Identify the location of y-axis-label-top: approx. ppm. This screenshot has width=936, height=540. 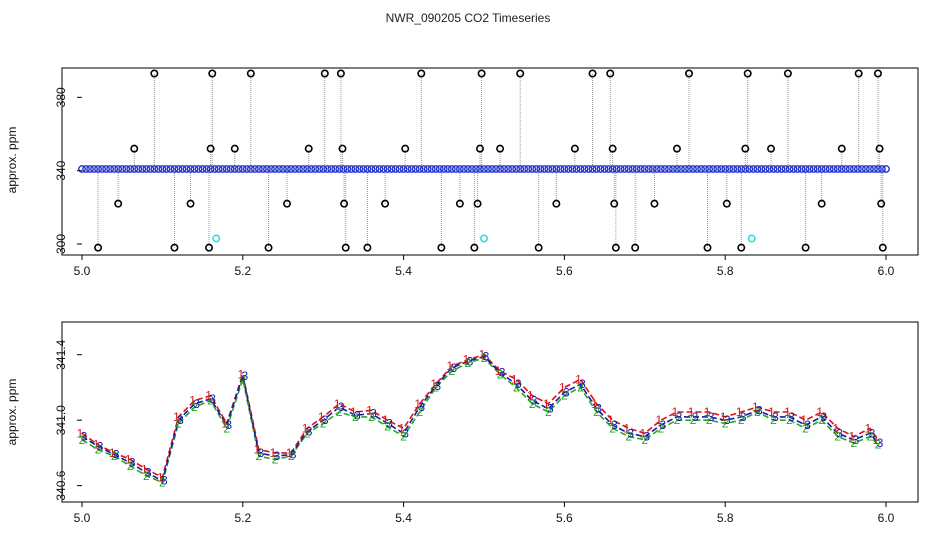
(12, 160).